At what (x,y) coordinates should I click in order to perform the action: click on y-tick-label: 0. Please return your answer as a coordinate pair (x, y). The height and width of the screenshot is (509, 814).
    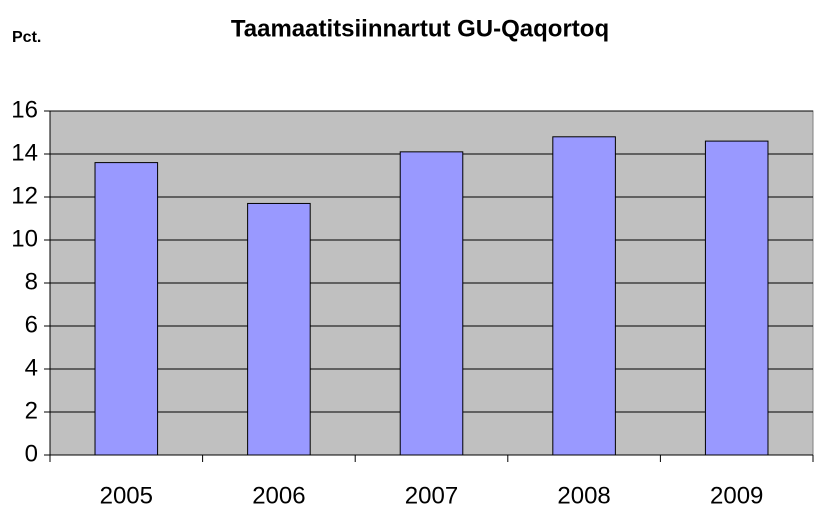
    Looking at the image, I should click on (31, 453).